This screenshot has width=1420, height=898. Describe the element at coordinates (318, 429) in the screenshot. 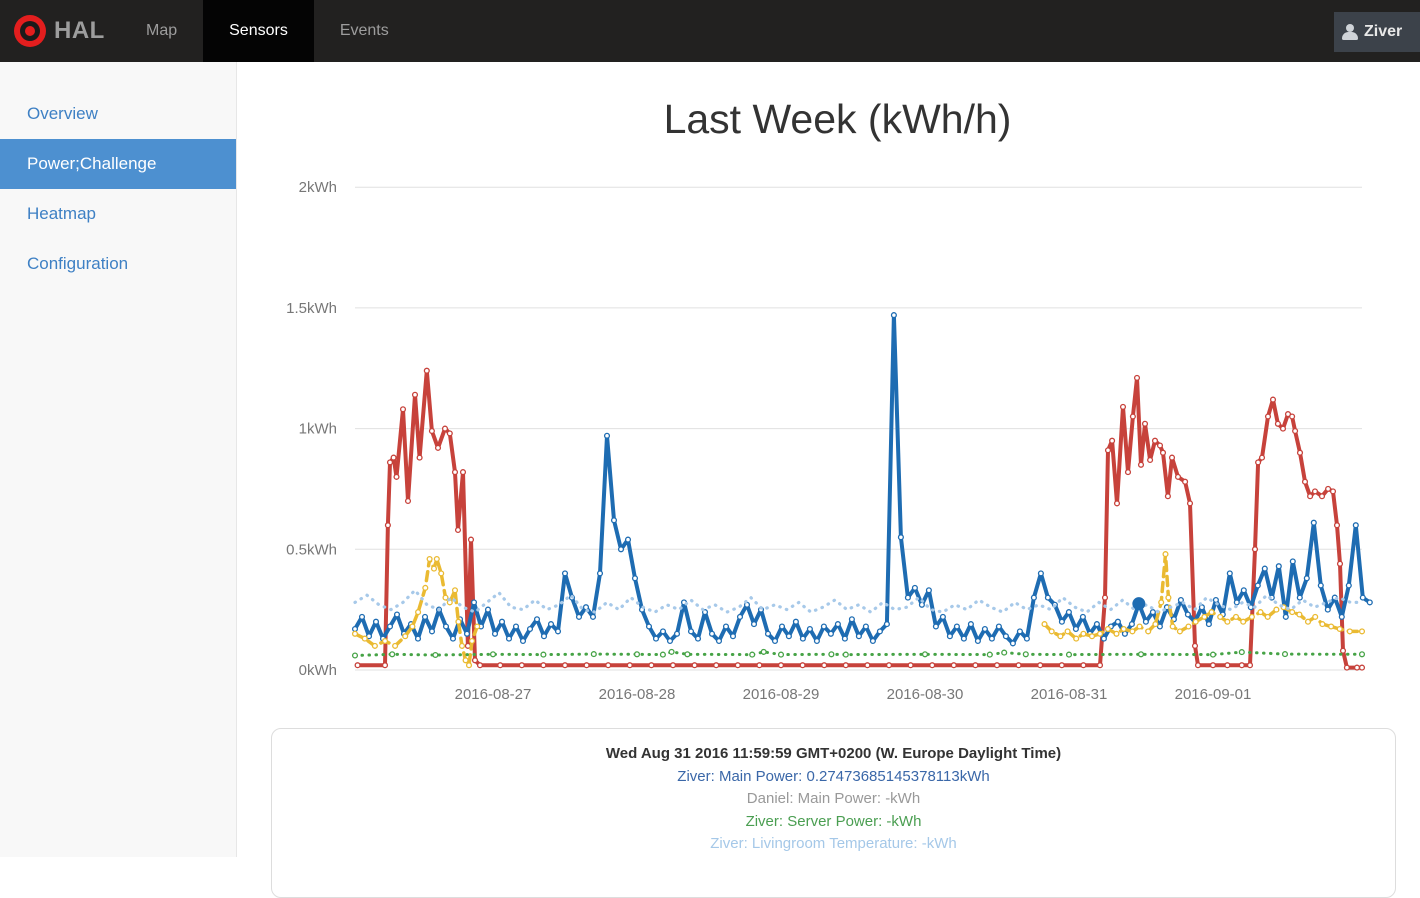

I see `y-axis-label: 1kWh` at that location.